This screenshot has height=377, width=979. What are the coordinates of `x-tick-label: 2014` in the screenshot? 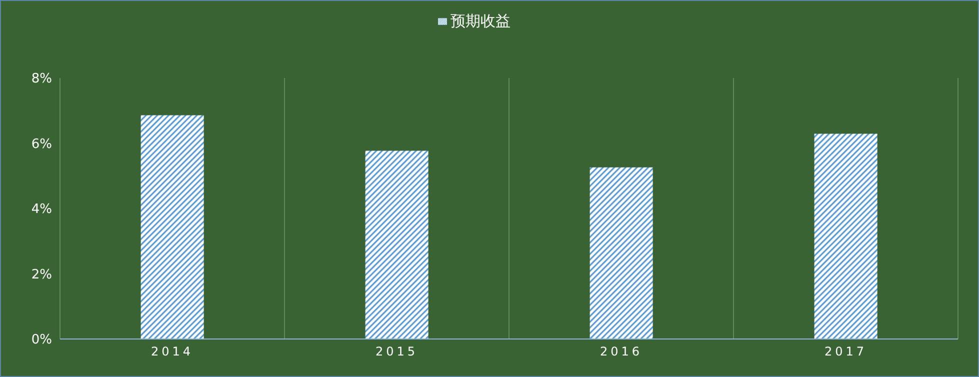 It's located at (172, 351).